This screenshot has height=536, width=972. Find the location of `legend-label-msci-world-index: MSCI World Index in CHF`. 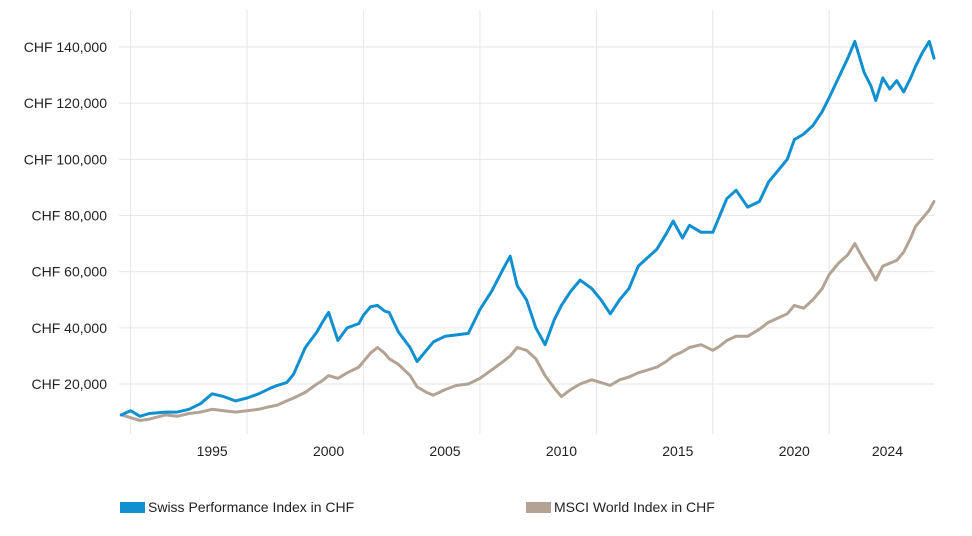

legend-label-msci-world-index: MSCI World Index in CHF is located at coordinates (634, 507).